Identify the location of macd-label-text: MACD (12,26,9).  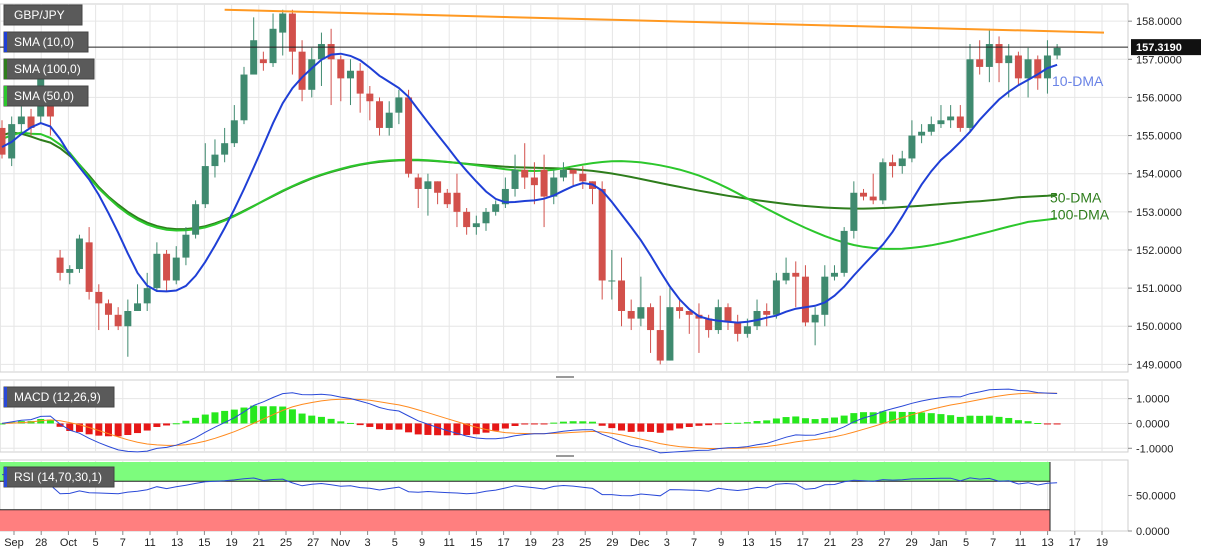
(57, 397).